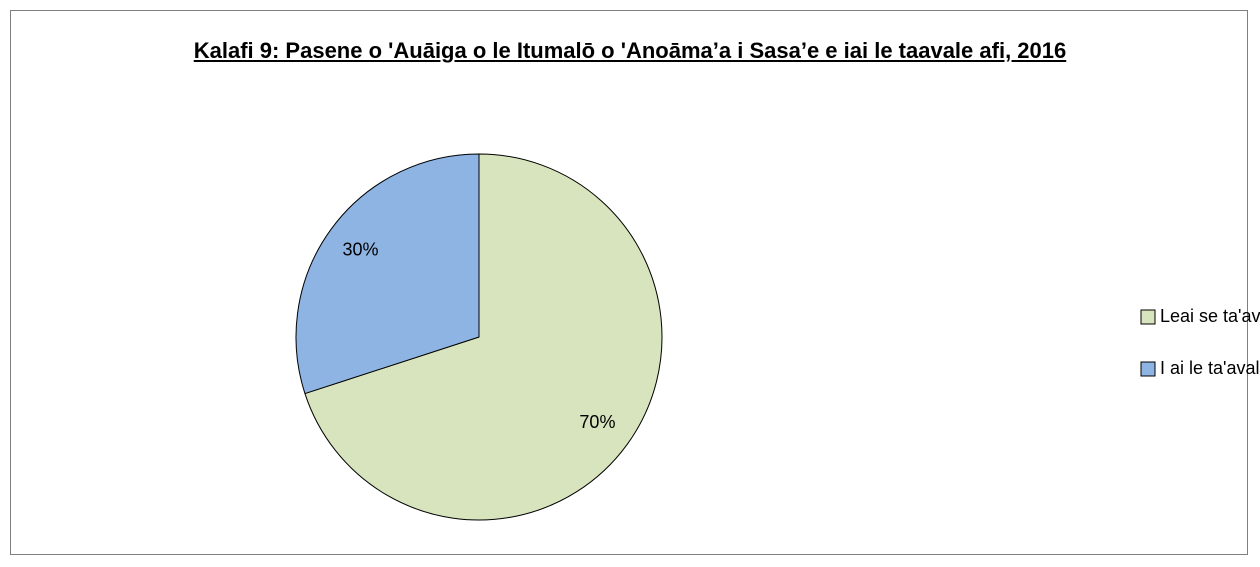 This screenshot has width=1260, height=567. I want to click on data-label: 70%, so click(597, 422).